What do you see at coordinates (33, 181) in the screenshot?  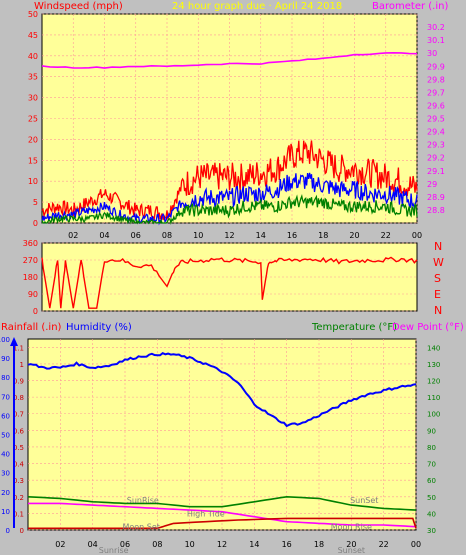 I see `wind-y-tick: 10` at bounding box center [33, 181].